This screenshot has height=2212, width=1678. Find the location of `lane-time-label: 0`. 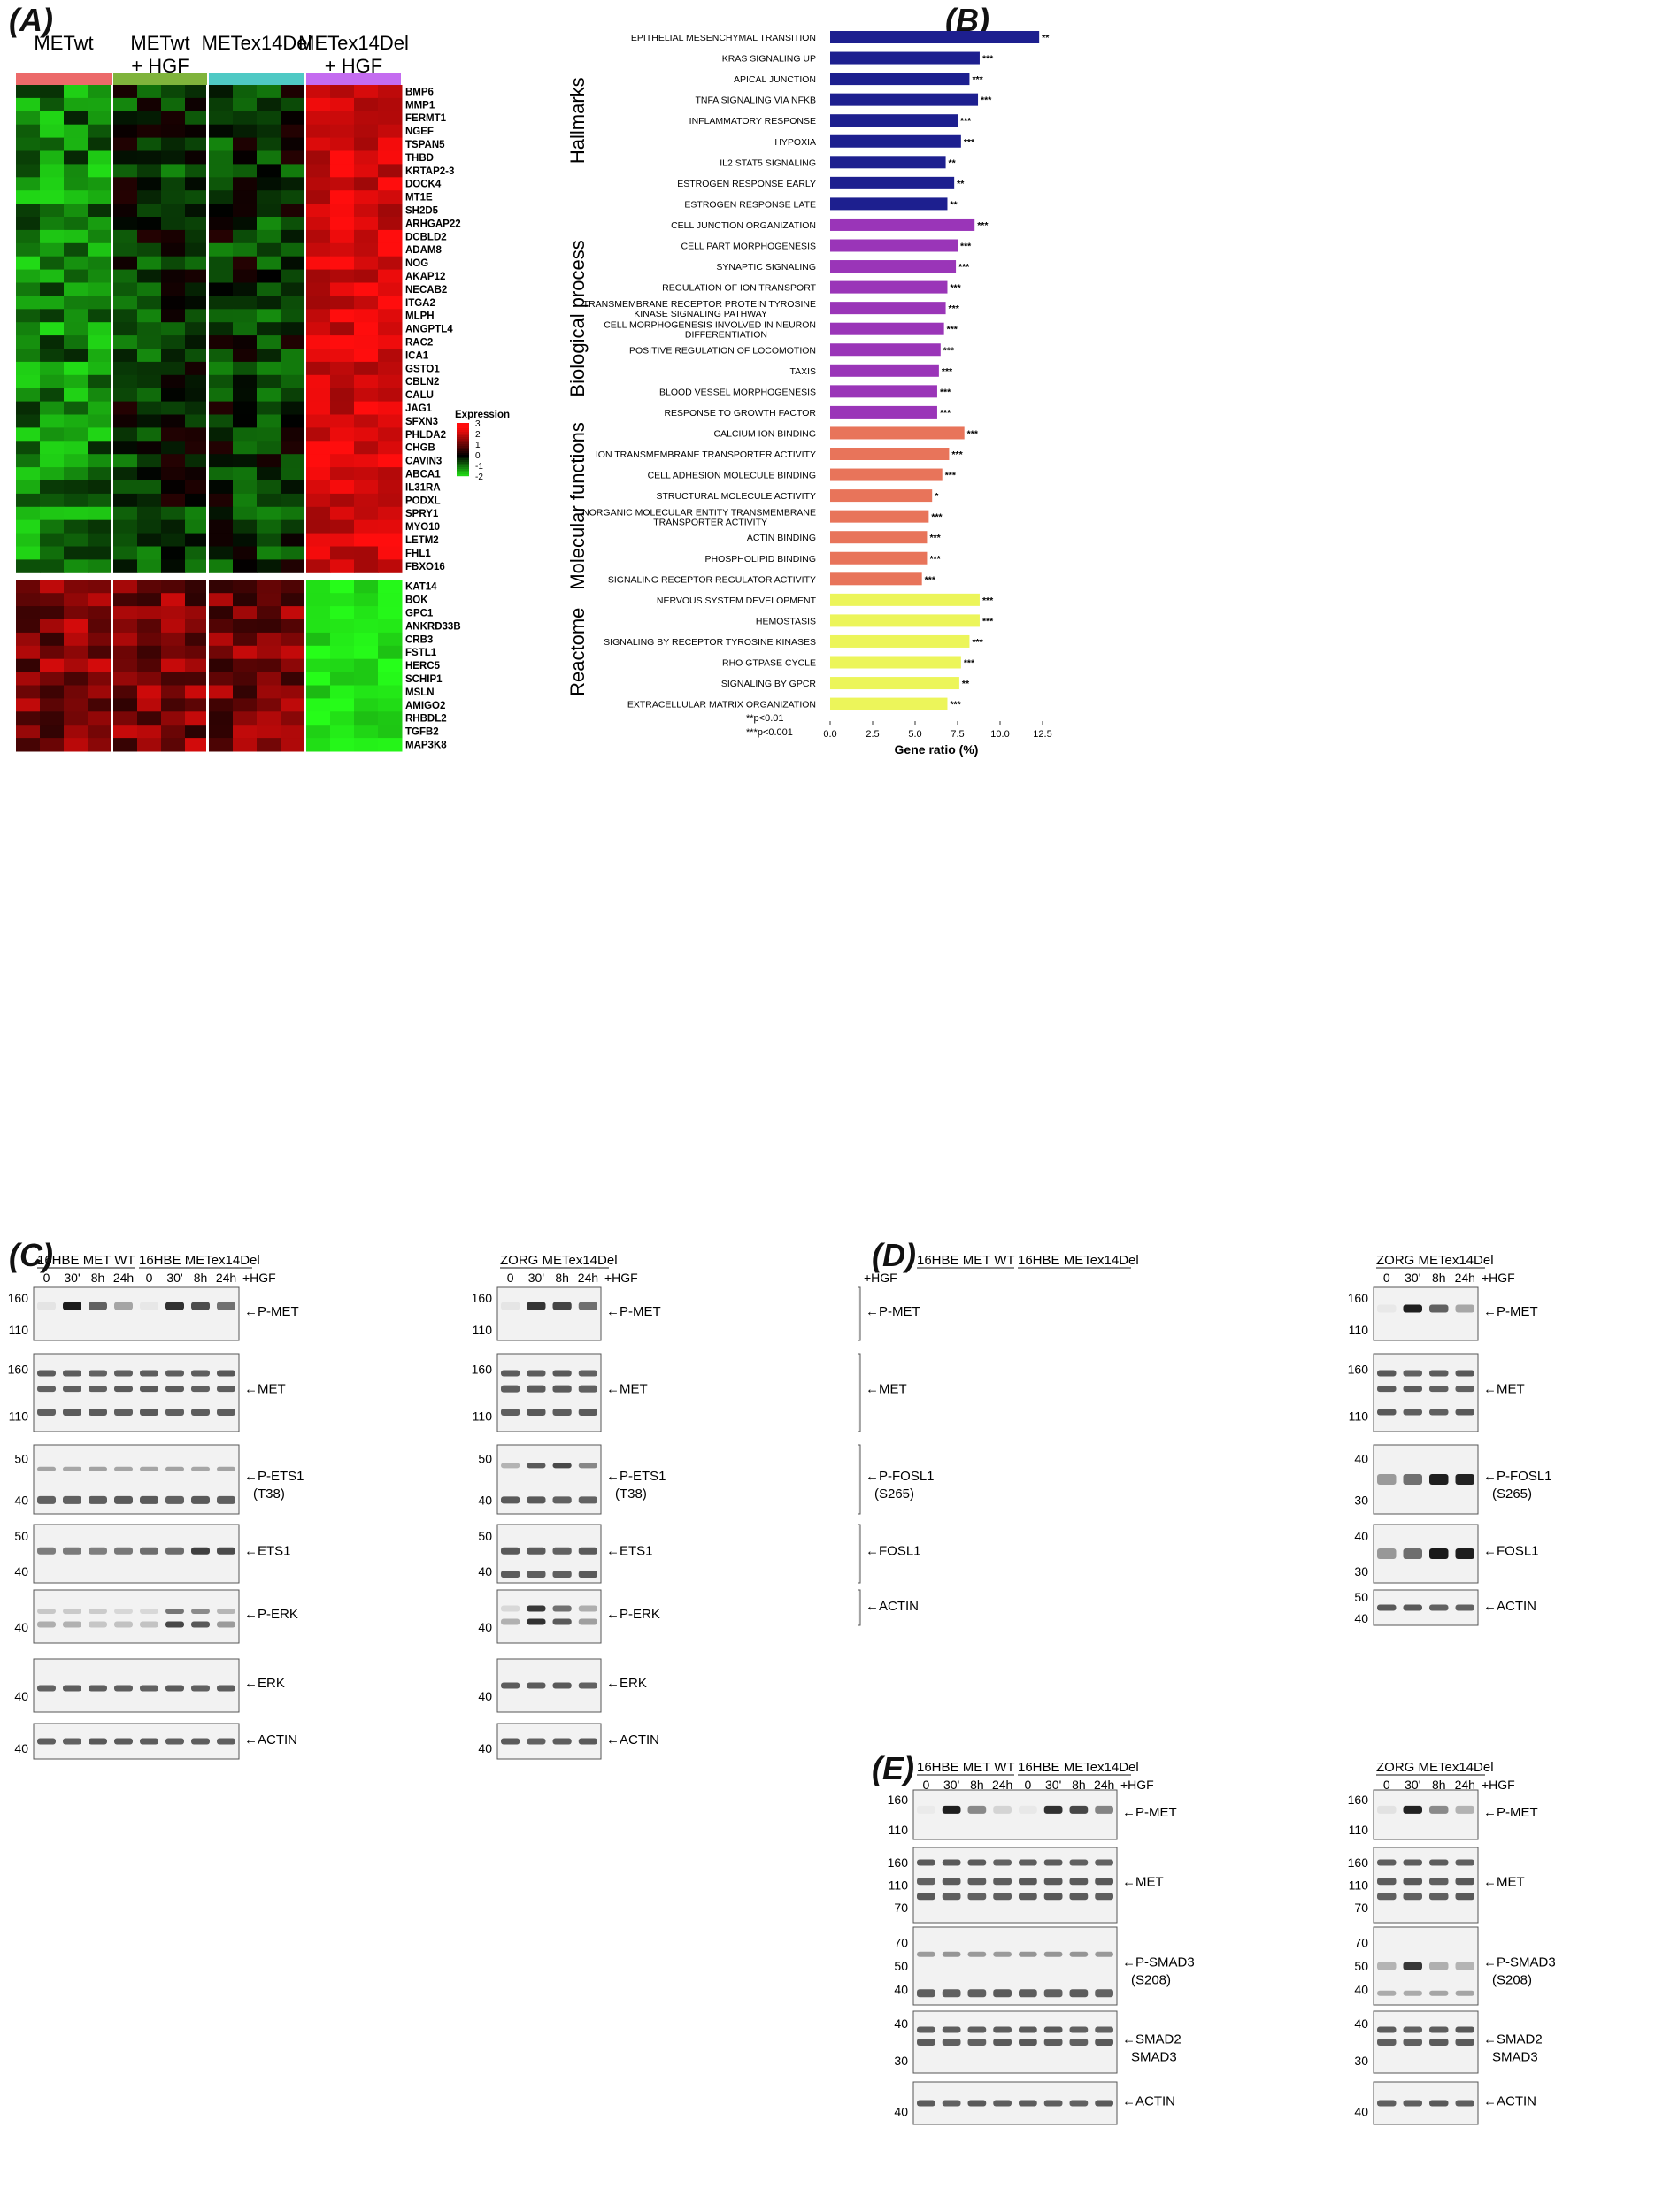

lane-time-label: 0 is located at coordinates (1386, 1278).